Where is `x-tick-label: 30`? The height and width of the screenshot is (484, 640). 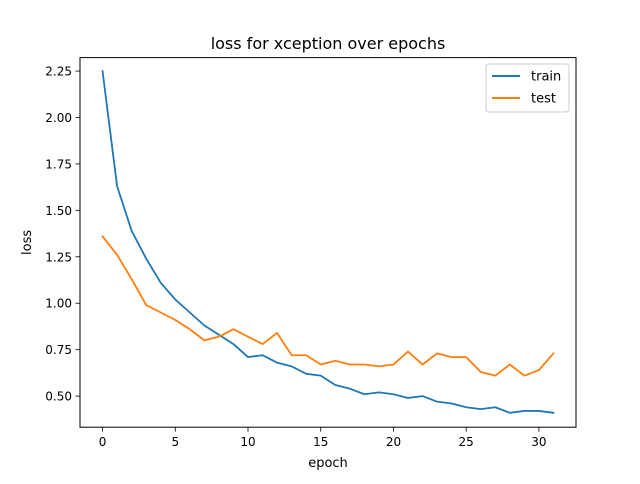
x-tick-label: 30 is located at coordinates (538, 442).